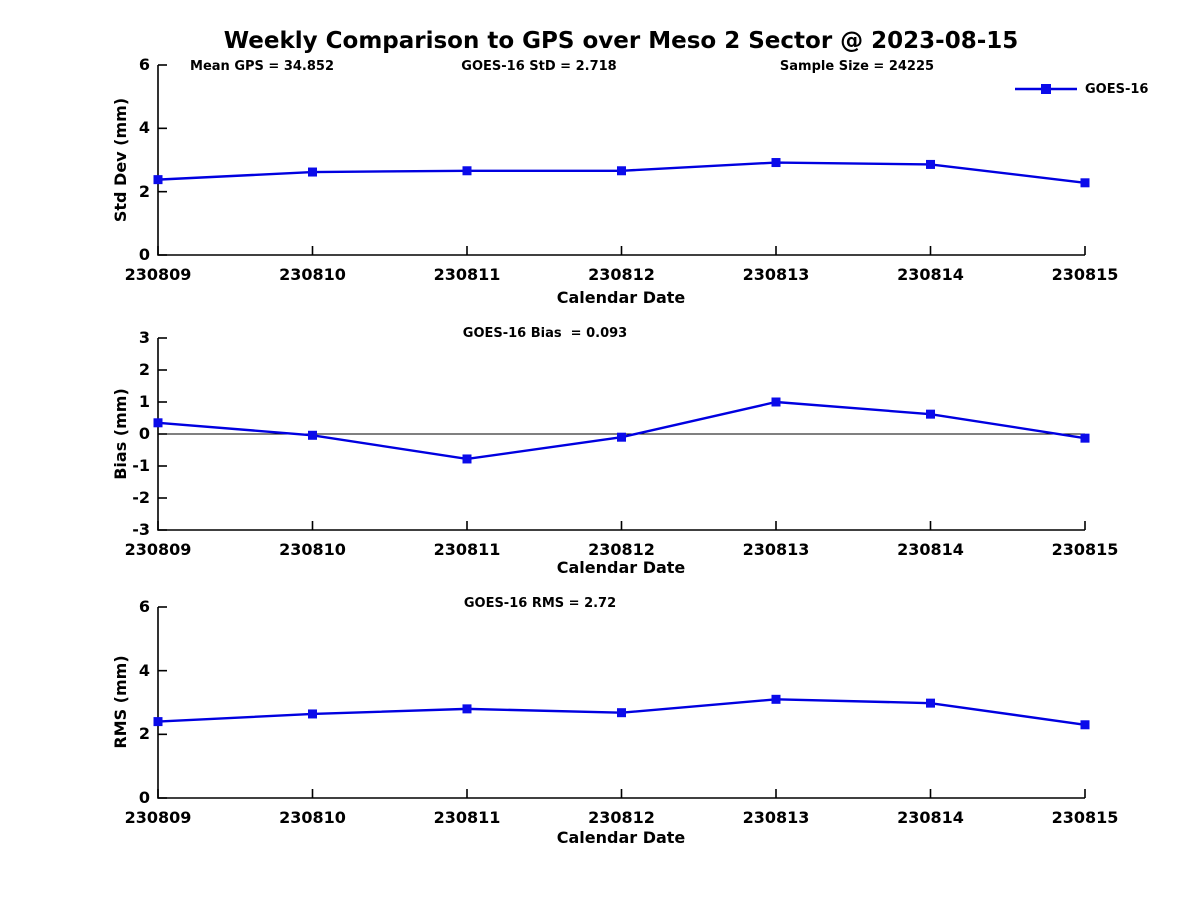  What do you see at coordinates (144, 369) in the screenshot?
I see `y-tick-label-bias: 2` at bounding box center [144, 369].